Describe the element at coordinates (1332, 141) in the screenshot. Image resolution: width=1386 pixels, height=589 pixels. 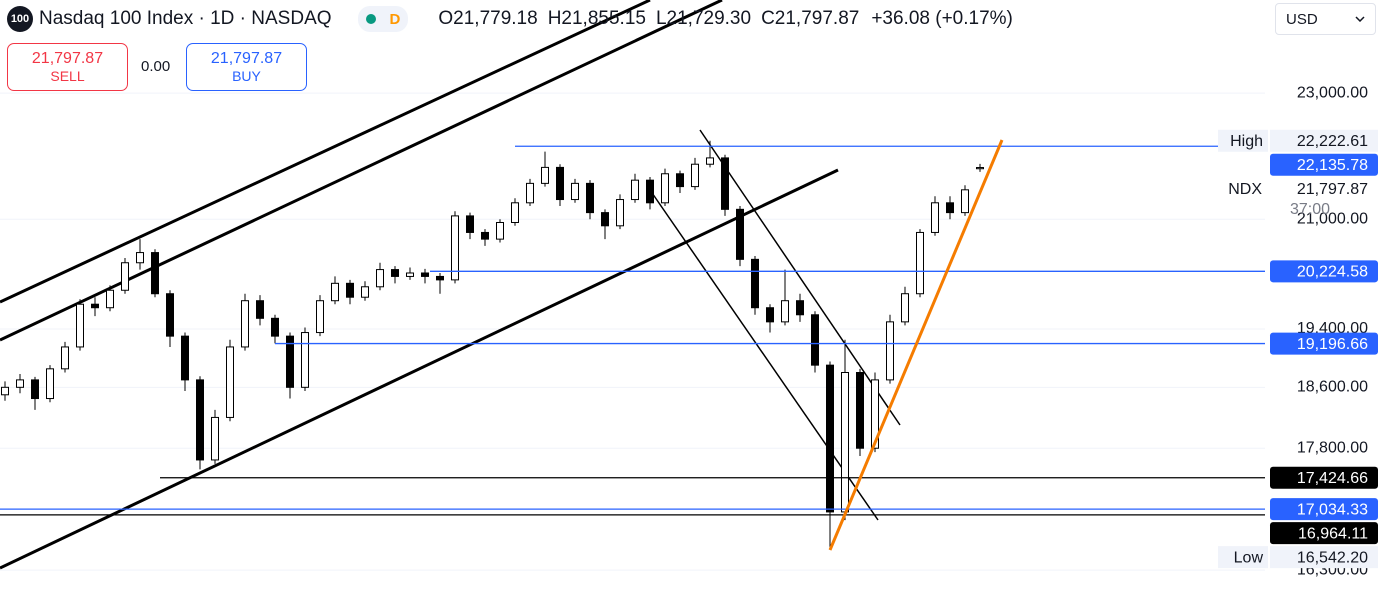
I see `extreme-value: 22,222.61` at that location.